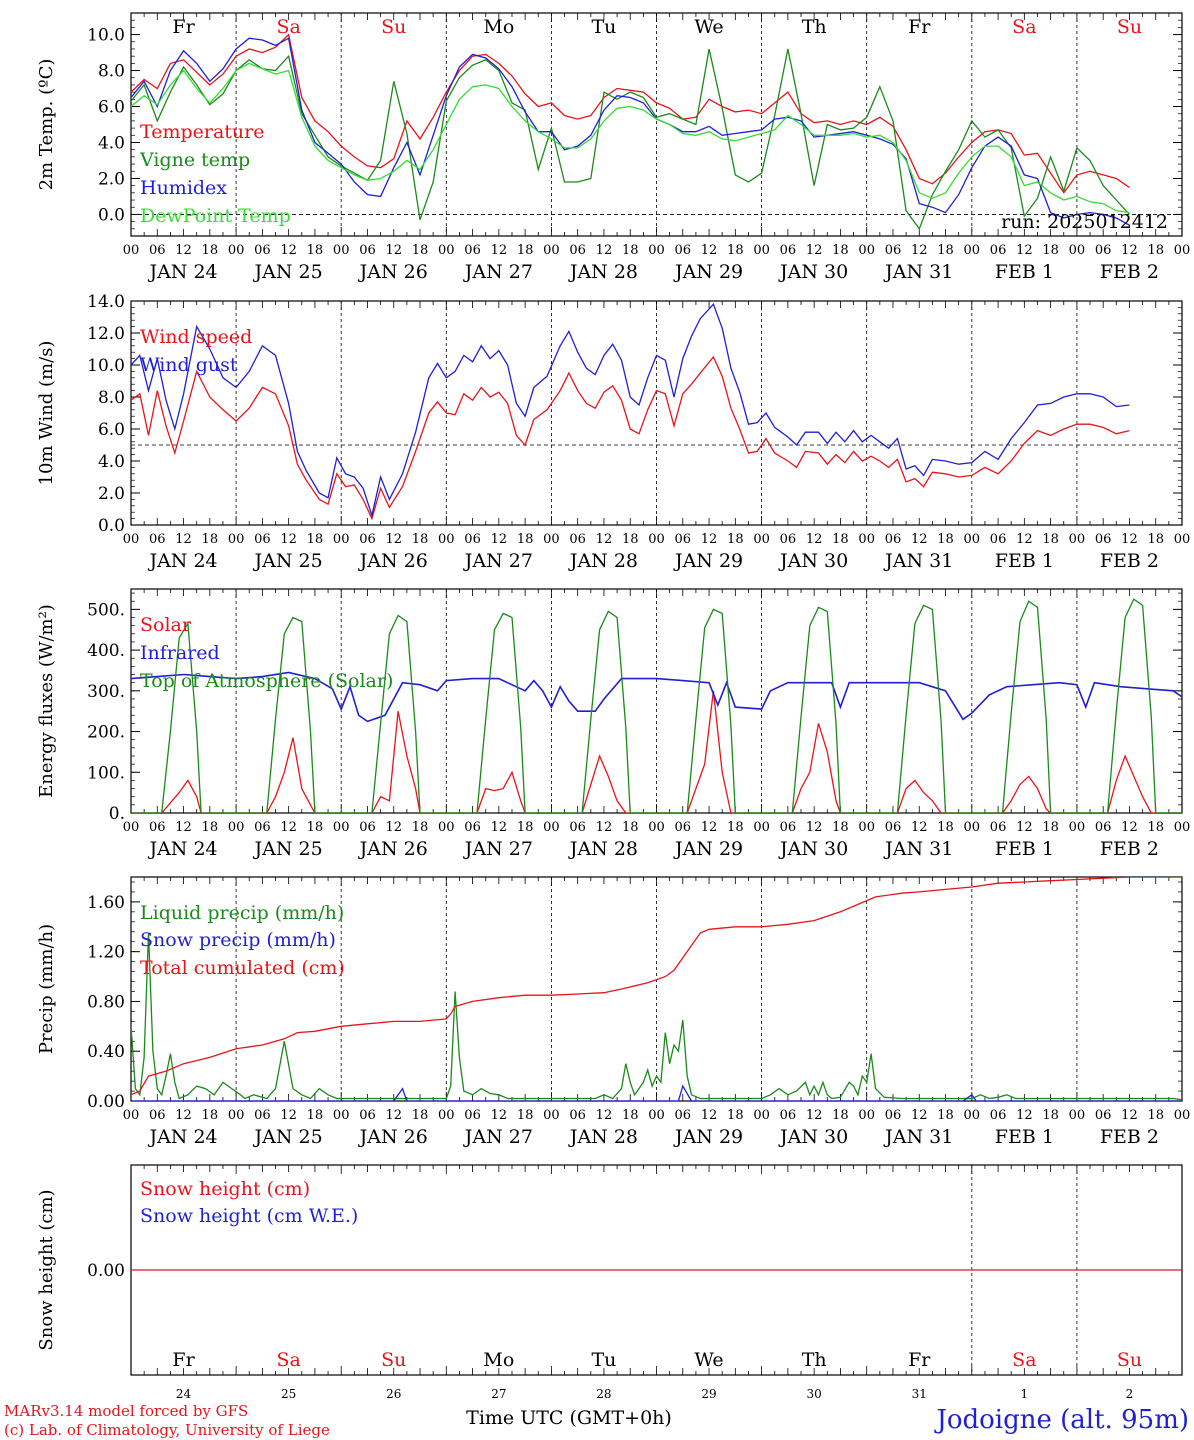 Image resolution: width=1194 pixels, height=1440 pixels. Describe the element at coordinates (1024, 849) in the screenshot. I see `date-label: FEB 1` at that location.